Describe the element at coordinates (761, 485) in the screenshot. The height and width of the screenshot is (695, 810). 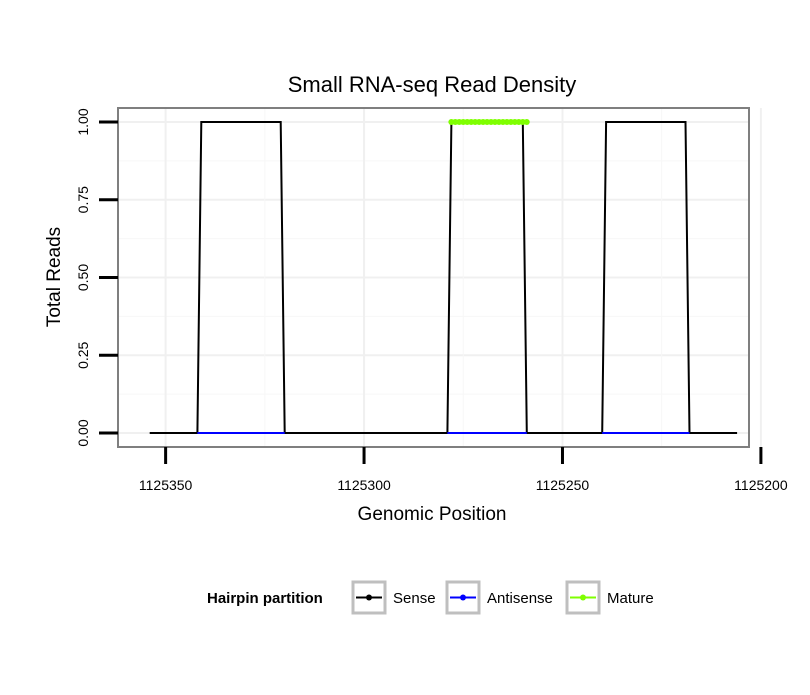
I see `x-tick-label: 1125200` at that location.